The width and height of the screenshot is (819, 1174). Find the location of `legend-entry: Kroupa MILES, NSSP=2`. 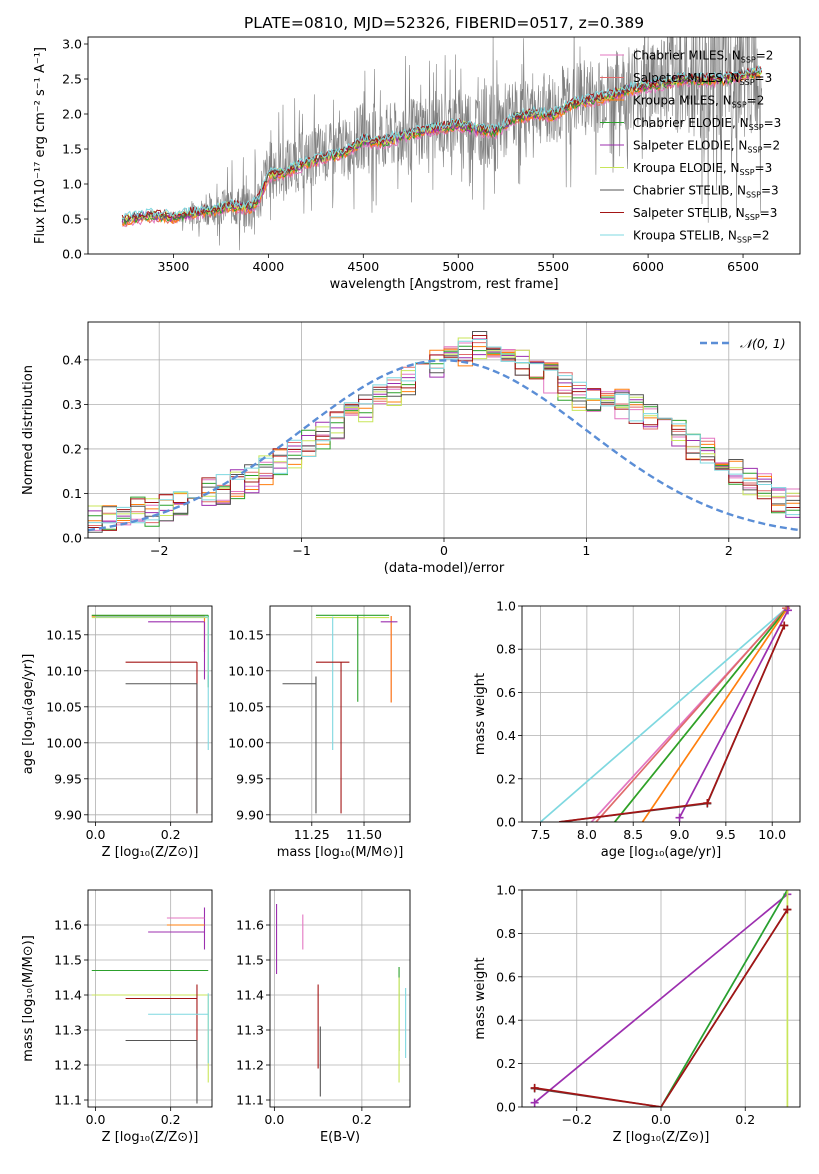

legend-entry: Kroupa MILES, NSSP=2 is located at coordinates (698, 102).